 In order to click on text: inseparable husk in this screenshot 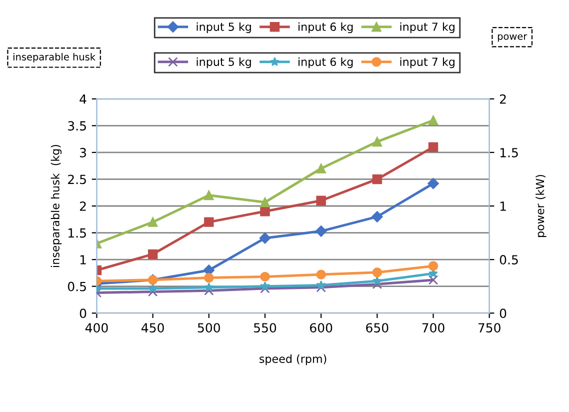, I will do `click(54, 57)`.